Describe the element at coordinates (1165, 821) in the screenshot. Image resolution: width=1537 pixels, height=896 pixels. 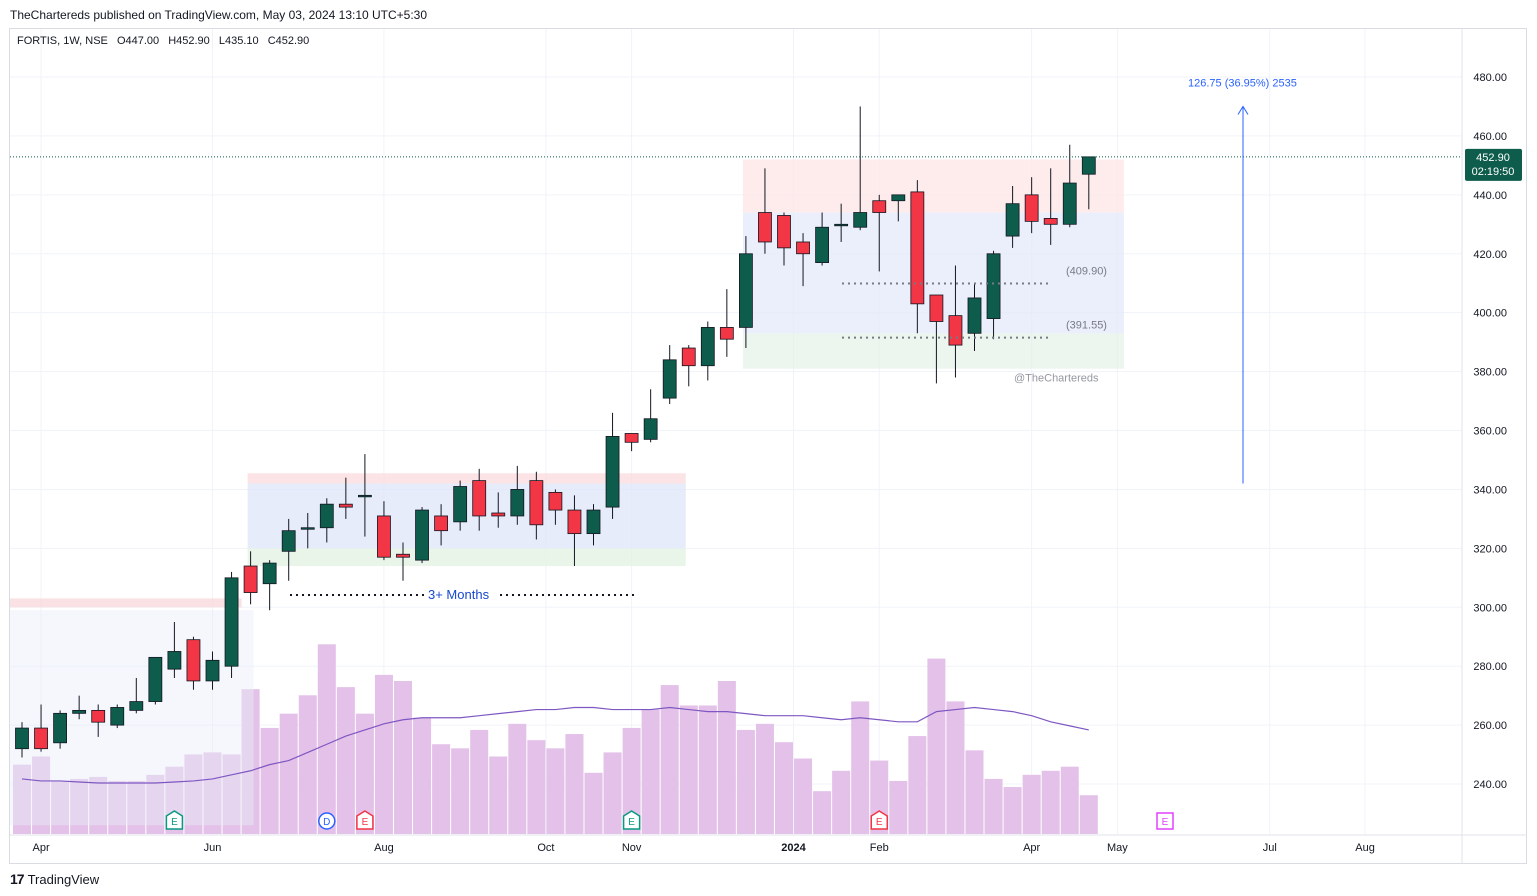
I see `event-marker-earnings-future: E` at that location.